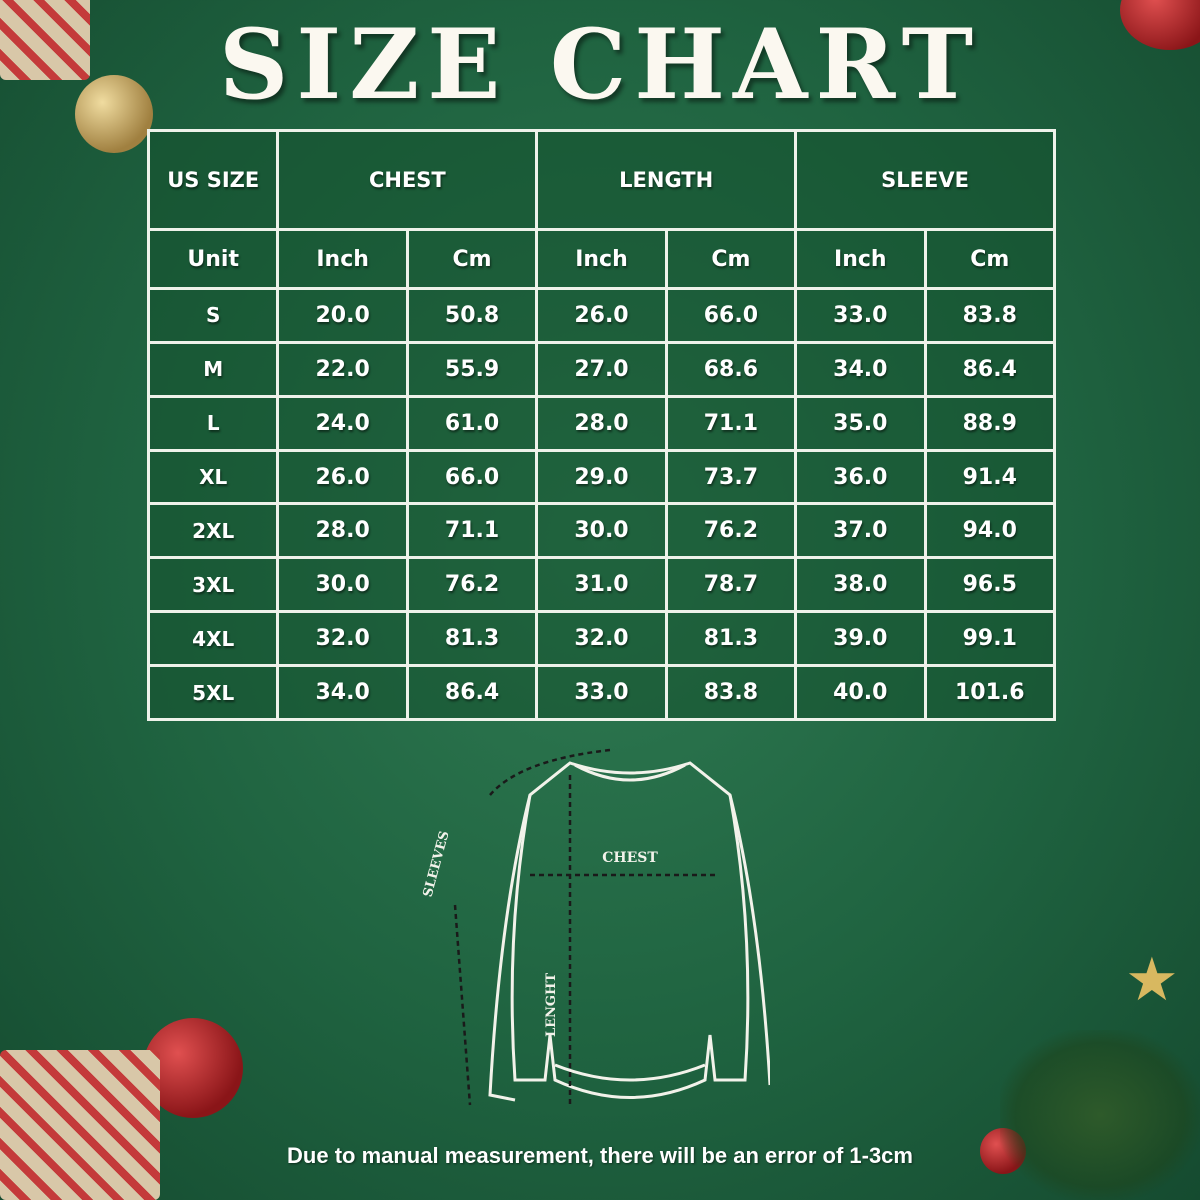 The height and width of the screenshot is (1200, 1200). I want to click on table-row: L 24.0 61.0 28.0 71.1 35.0 88.9, so click(601, 423).